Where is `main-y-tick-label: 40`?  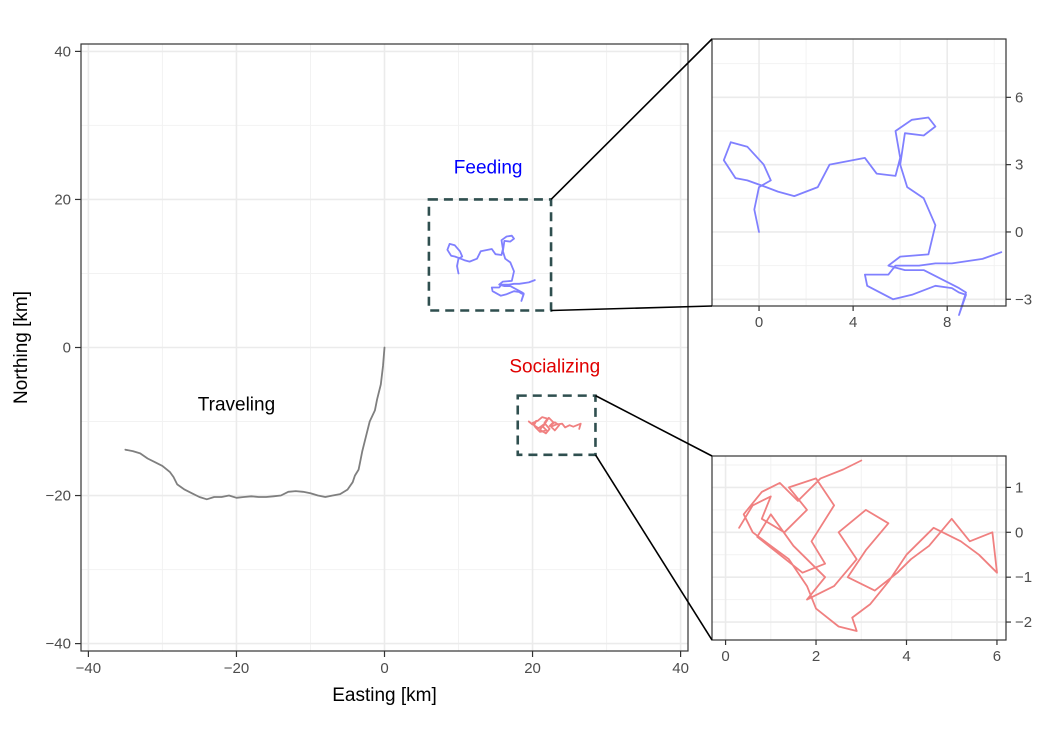 main-y-tick-label: 40 is located at coordinates (62, 51).